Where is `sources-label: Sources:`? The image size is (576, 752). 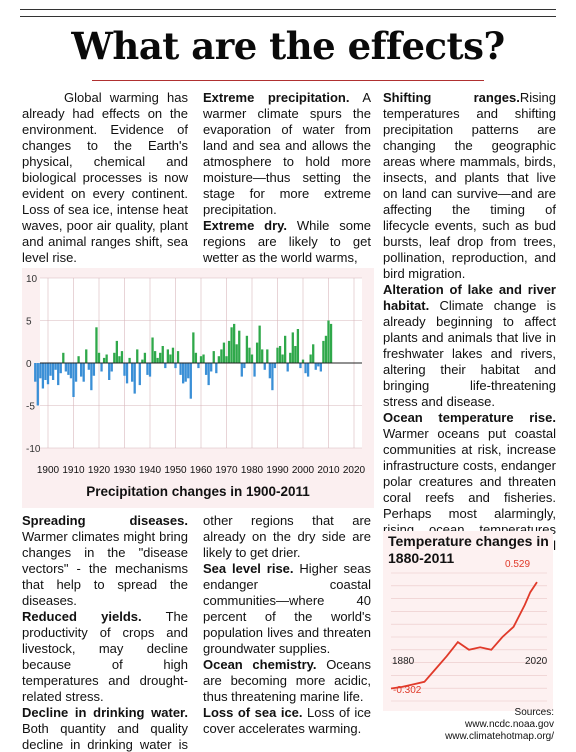
sources-label: Sources: is located at coordinates (534, 712).